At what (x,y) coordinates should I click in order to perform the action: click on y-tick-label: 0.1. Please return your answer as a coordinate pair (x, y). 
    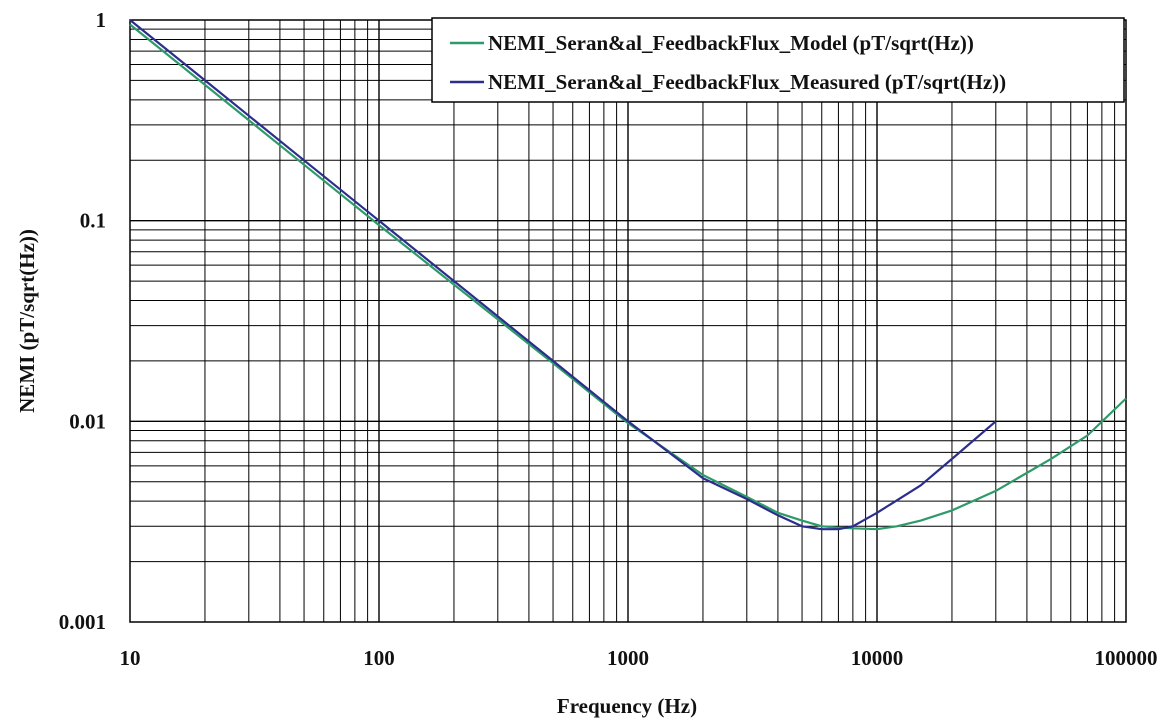
    Looking at the image, I should click on (93, 221).